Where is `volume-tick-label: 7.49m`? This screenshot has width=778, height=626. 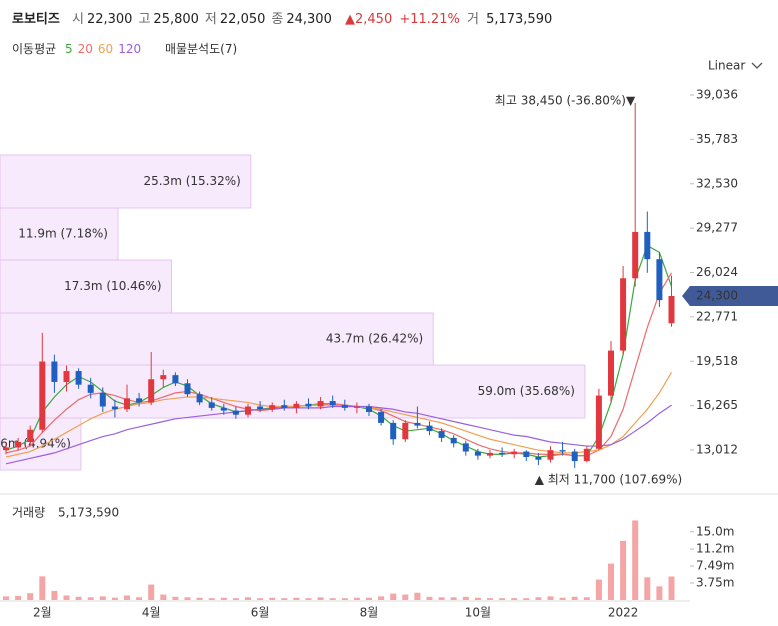
volume-tick-label: 7.49m is located at coordinates (715, 565).